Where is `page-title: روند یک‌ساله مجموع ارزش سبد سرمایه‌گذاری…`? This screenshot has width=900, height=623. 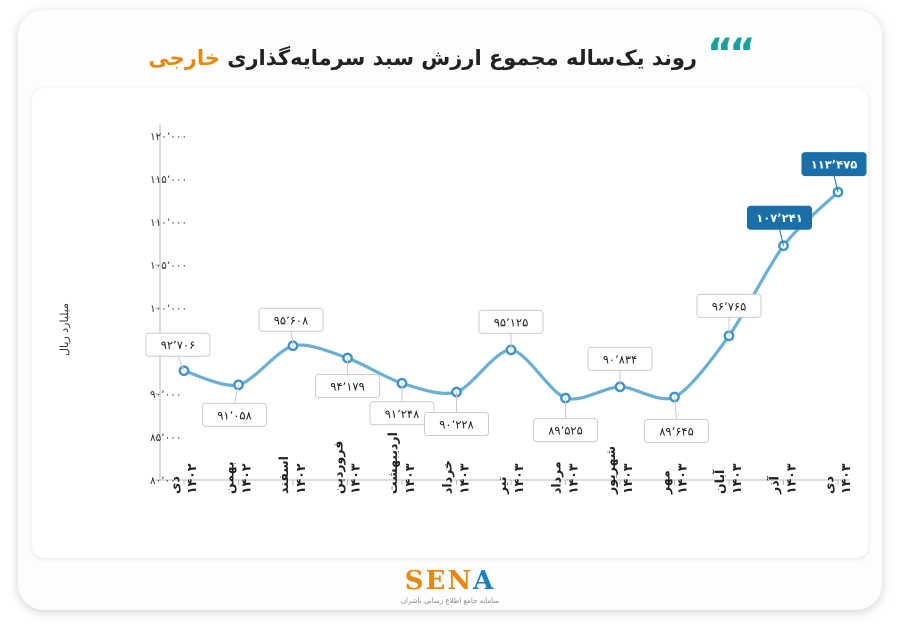 page-title: روند یک‌ساله مجموع ارزش سبد سرمایه‌گذاری… is located at coordinates (422, 58).